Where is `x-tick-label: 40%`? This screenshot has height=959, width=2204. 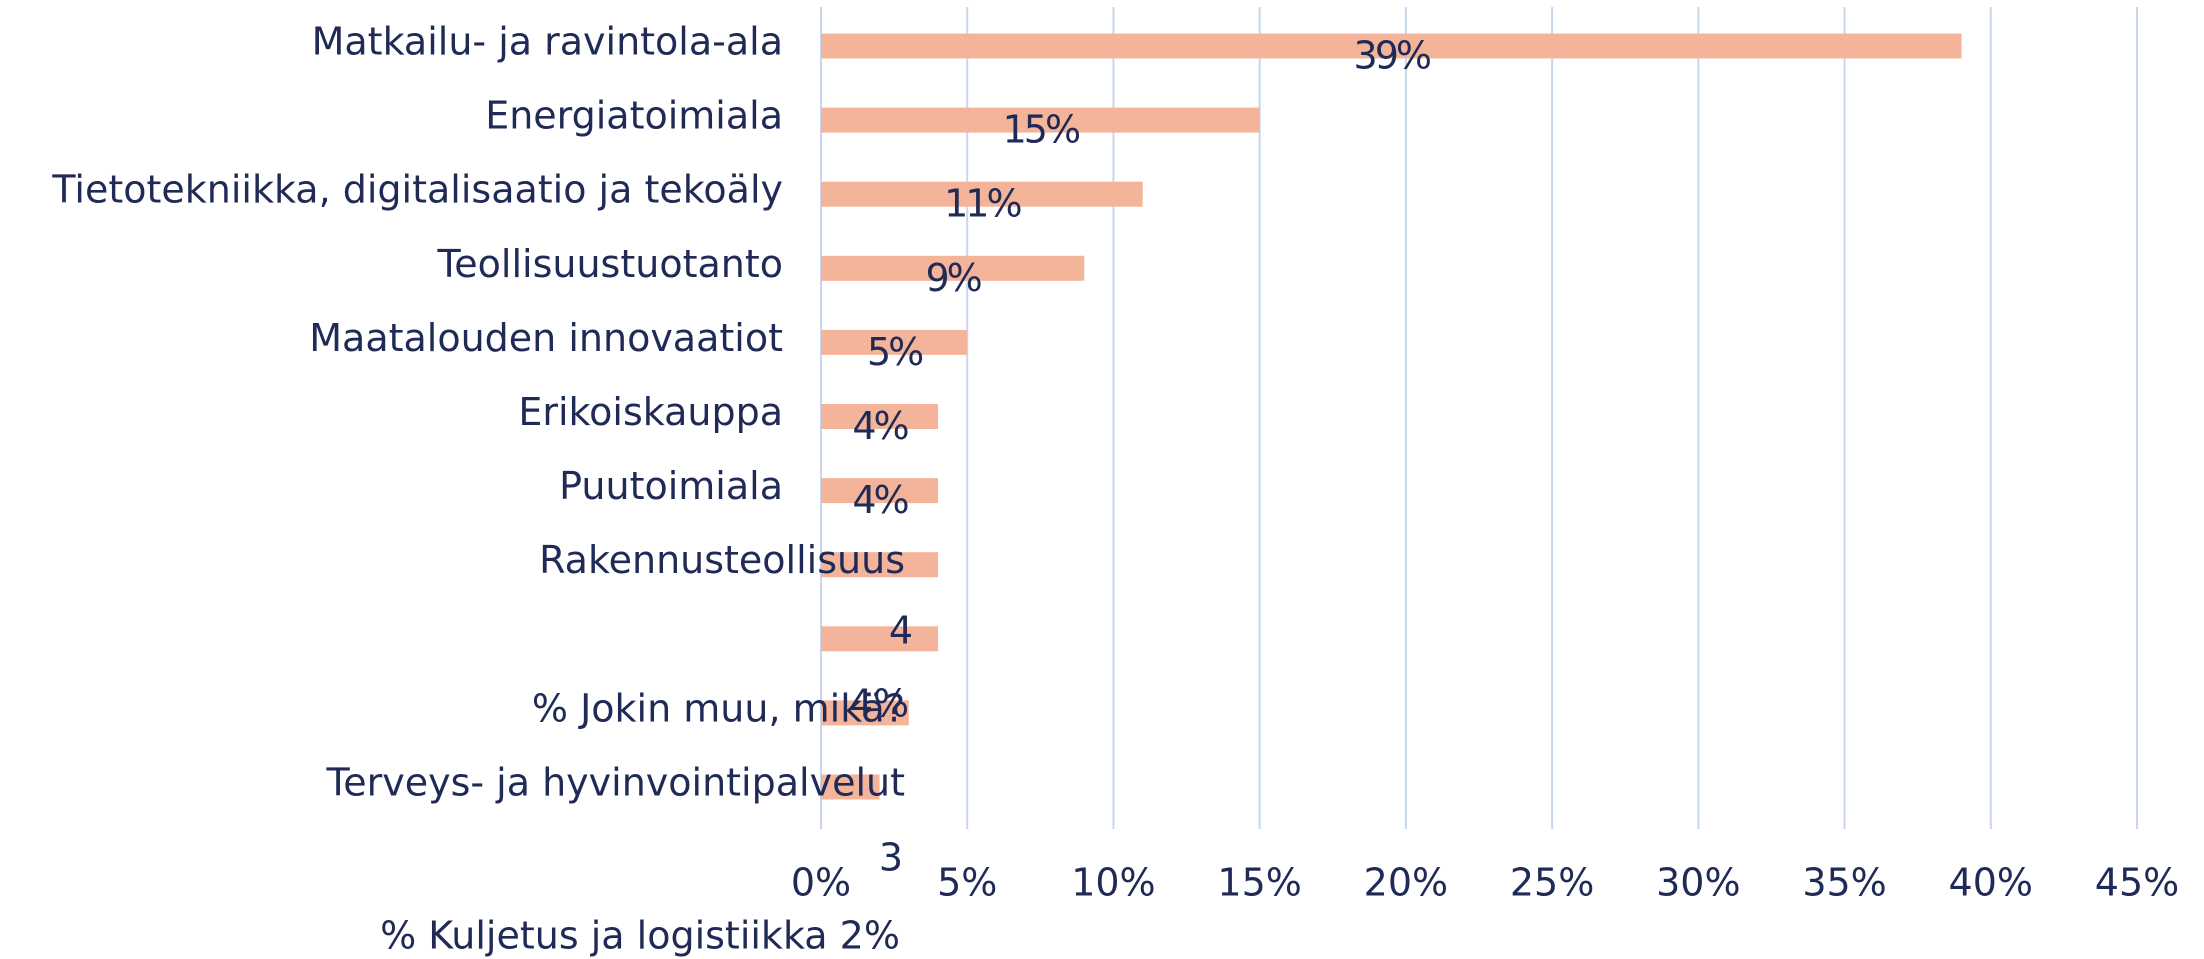
x-tick-label: 40% is located at coordinates (1991, 883).